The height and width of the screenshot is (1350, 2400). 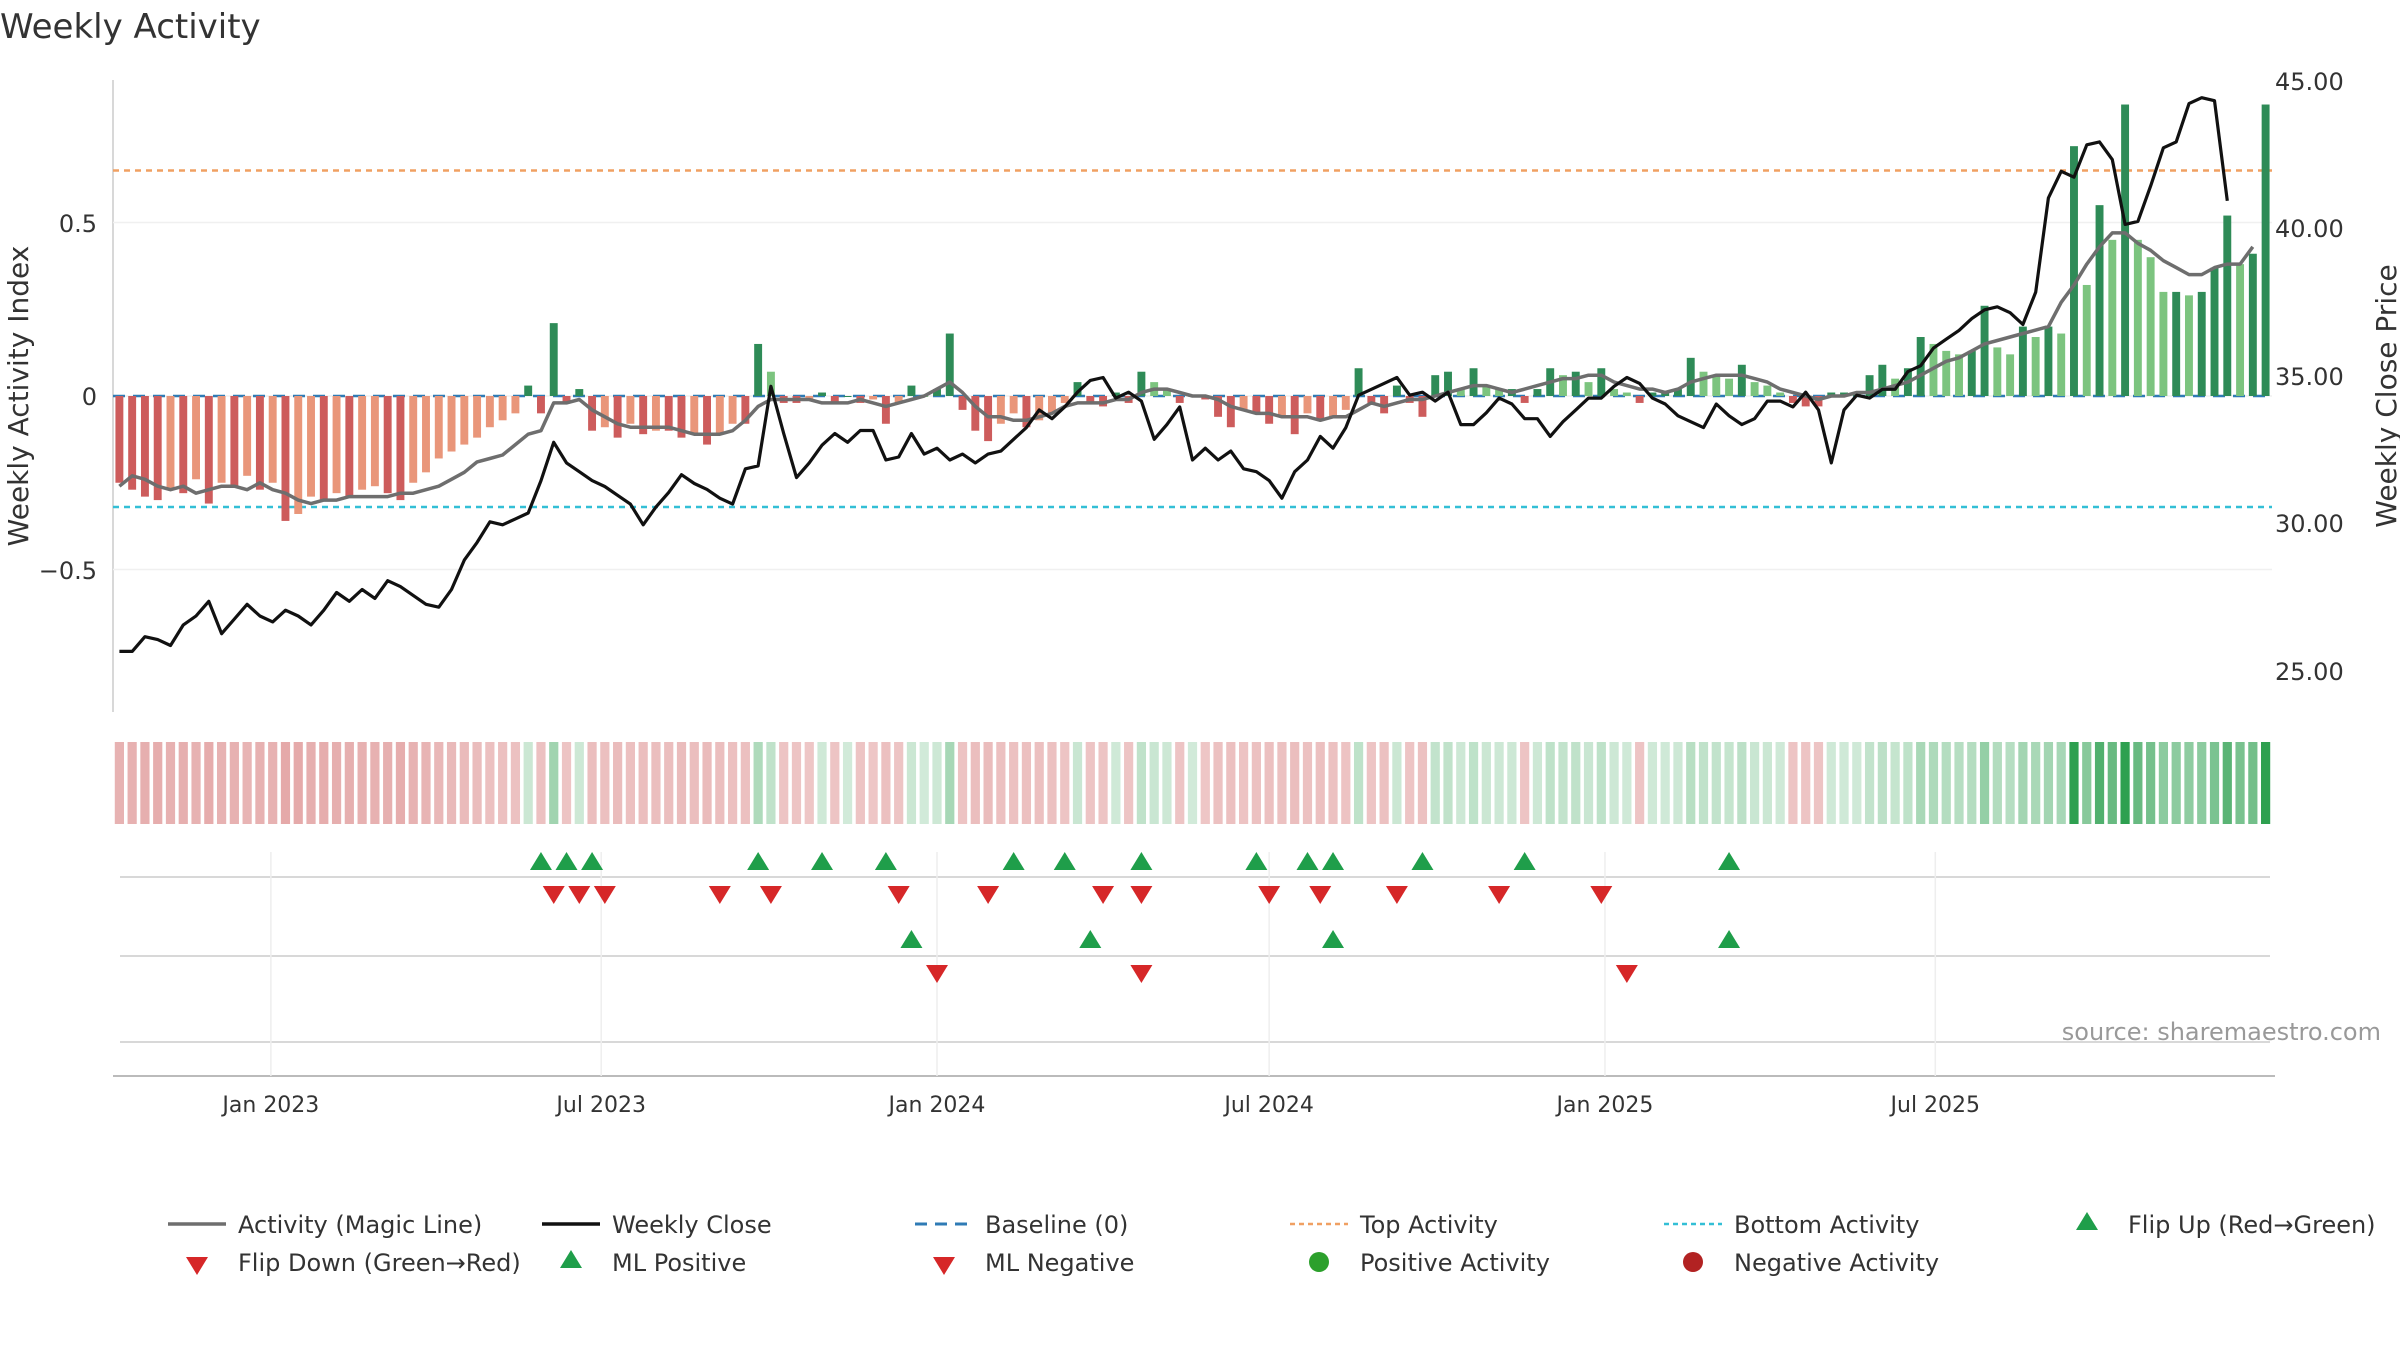 What do you see at coordinates (1319, 1262) in the screenshot?
I see `legend-positive-activity-swatch` at bounding box center [1319, 1262].